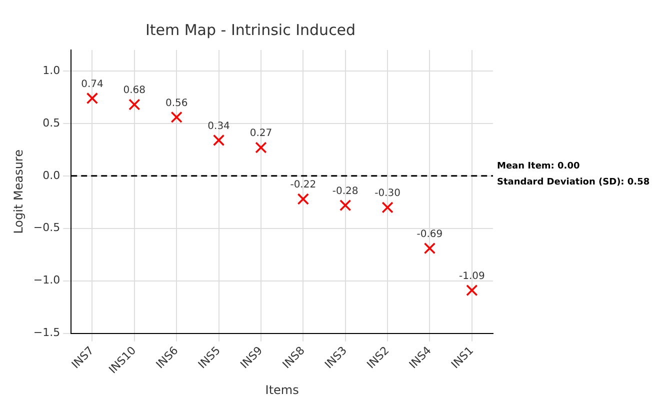 The image size is (666, 410). Describe the element at coordinates (51, 175) in the screenshot. I see `y-tick-label: 0.0` at that location.